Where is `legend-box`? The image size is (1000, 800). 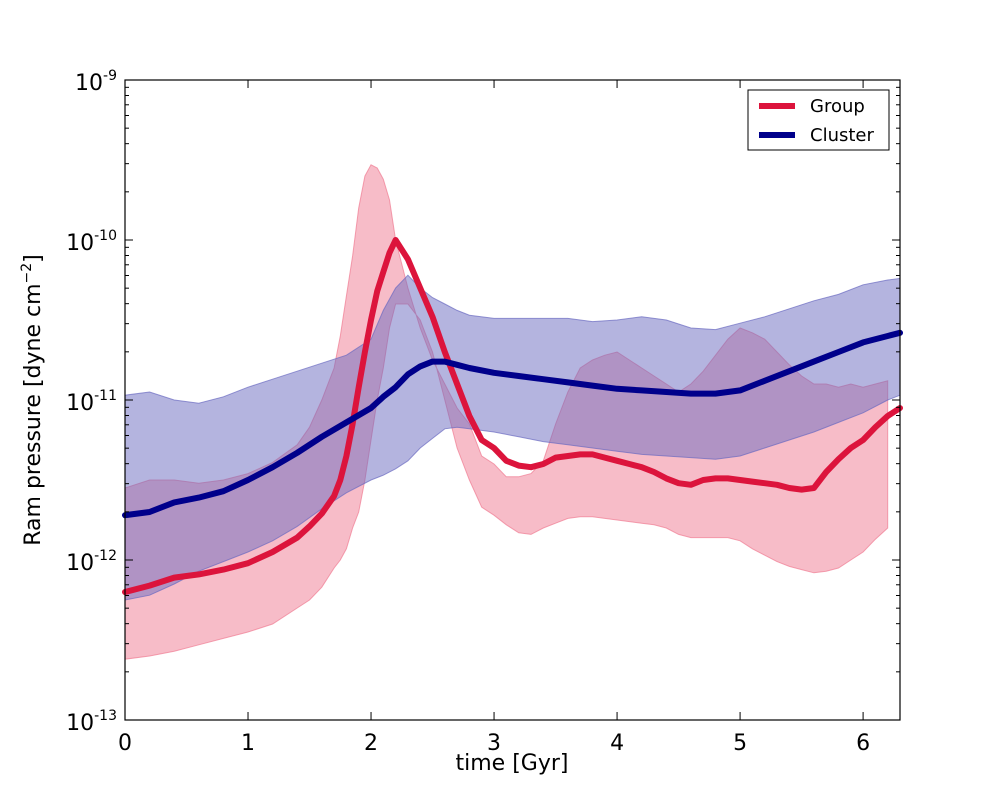 legend-box is located at coordinates (818, 120).